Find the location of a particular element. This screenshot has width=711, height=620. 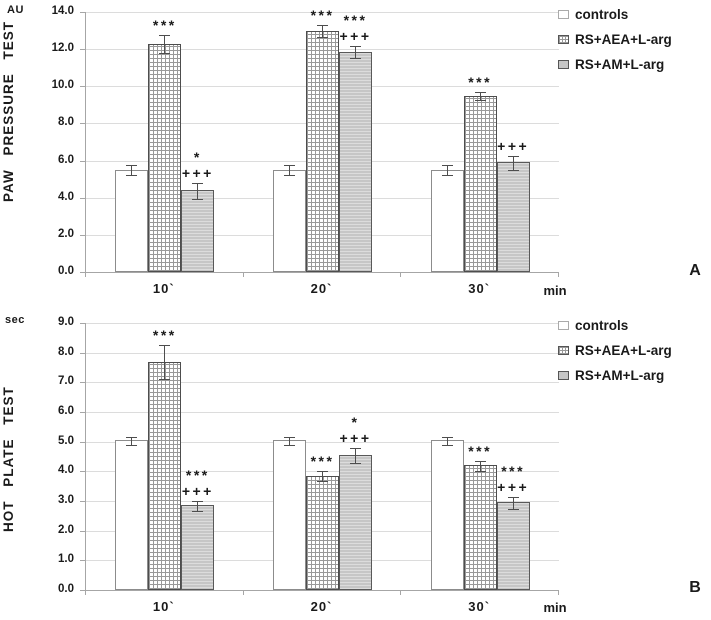

x-tick-label: 30` is located at coordinates (479, 606).